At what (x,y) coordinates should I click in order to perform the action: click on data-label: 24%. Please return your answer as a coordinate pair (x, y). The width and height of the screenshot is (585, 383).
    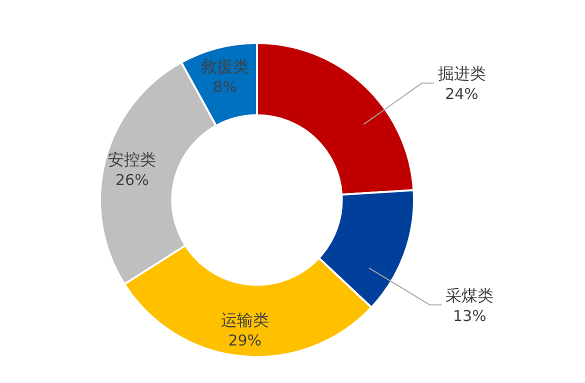
    Looking at the image, I should click on (461, 94).